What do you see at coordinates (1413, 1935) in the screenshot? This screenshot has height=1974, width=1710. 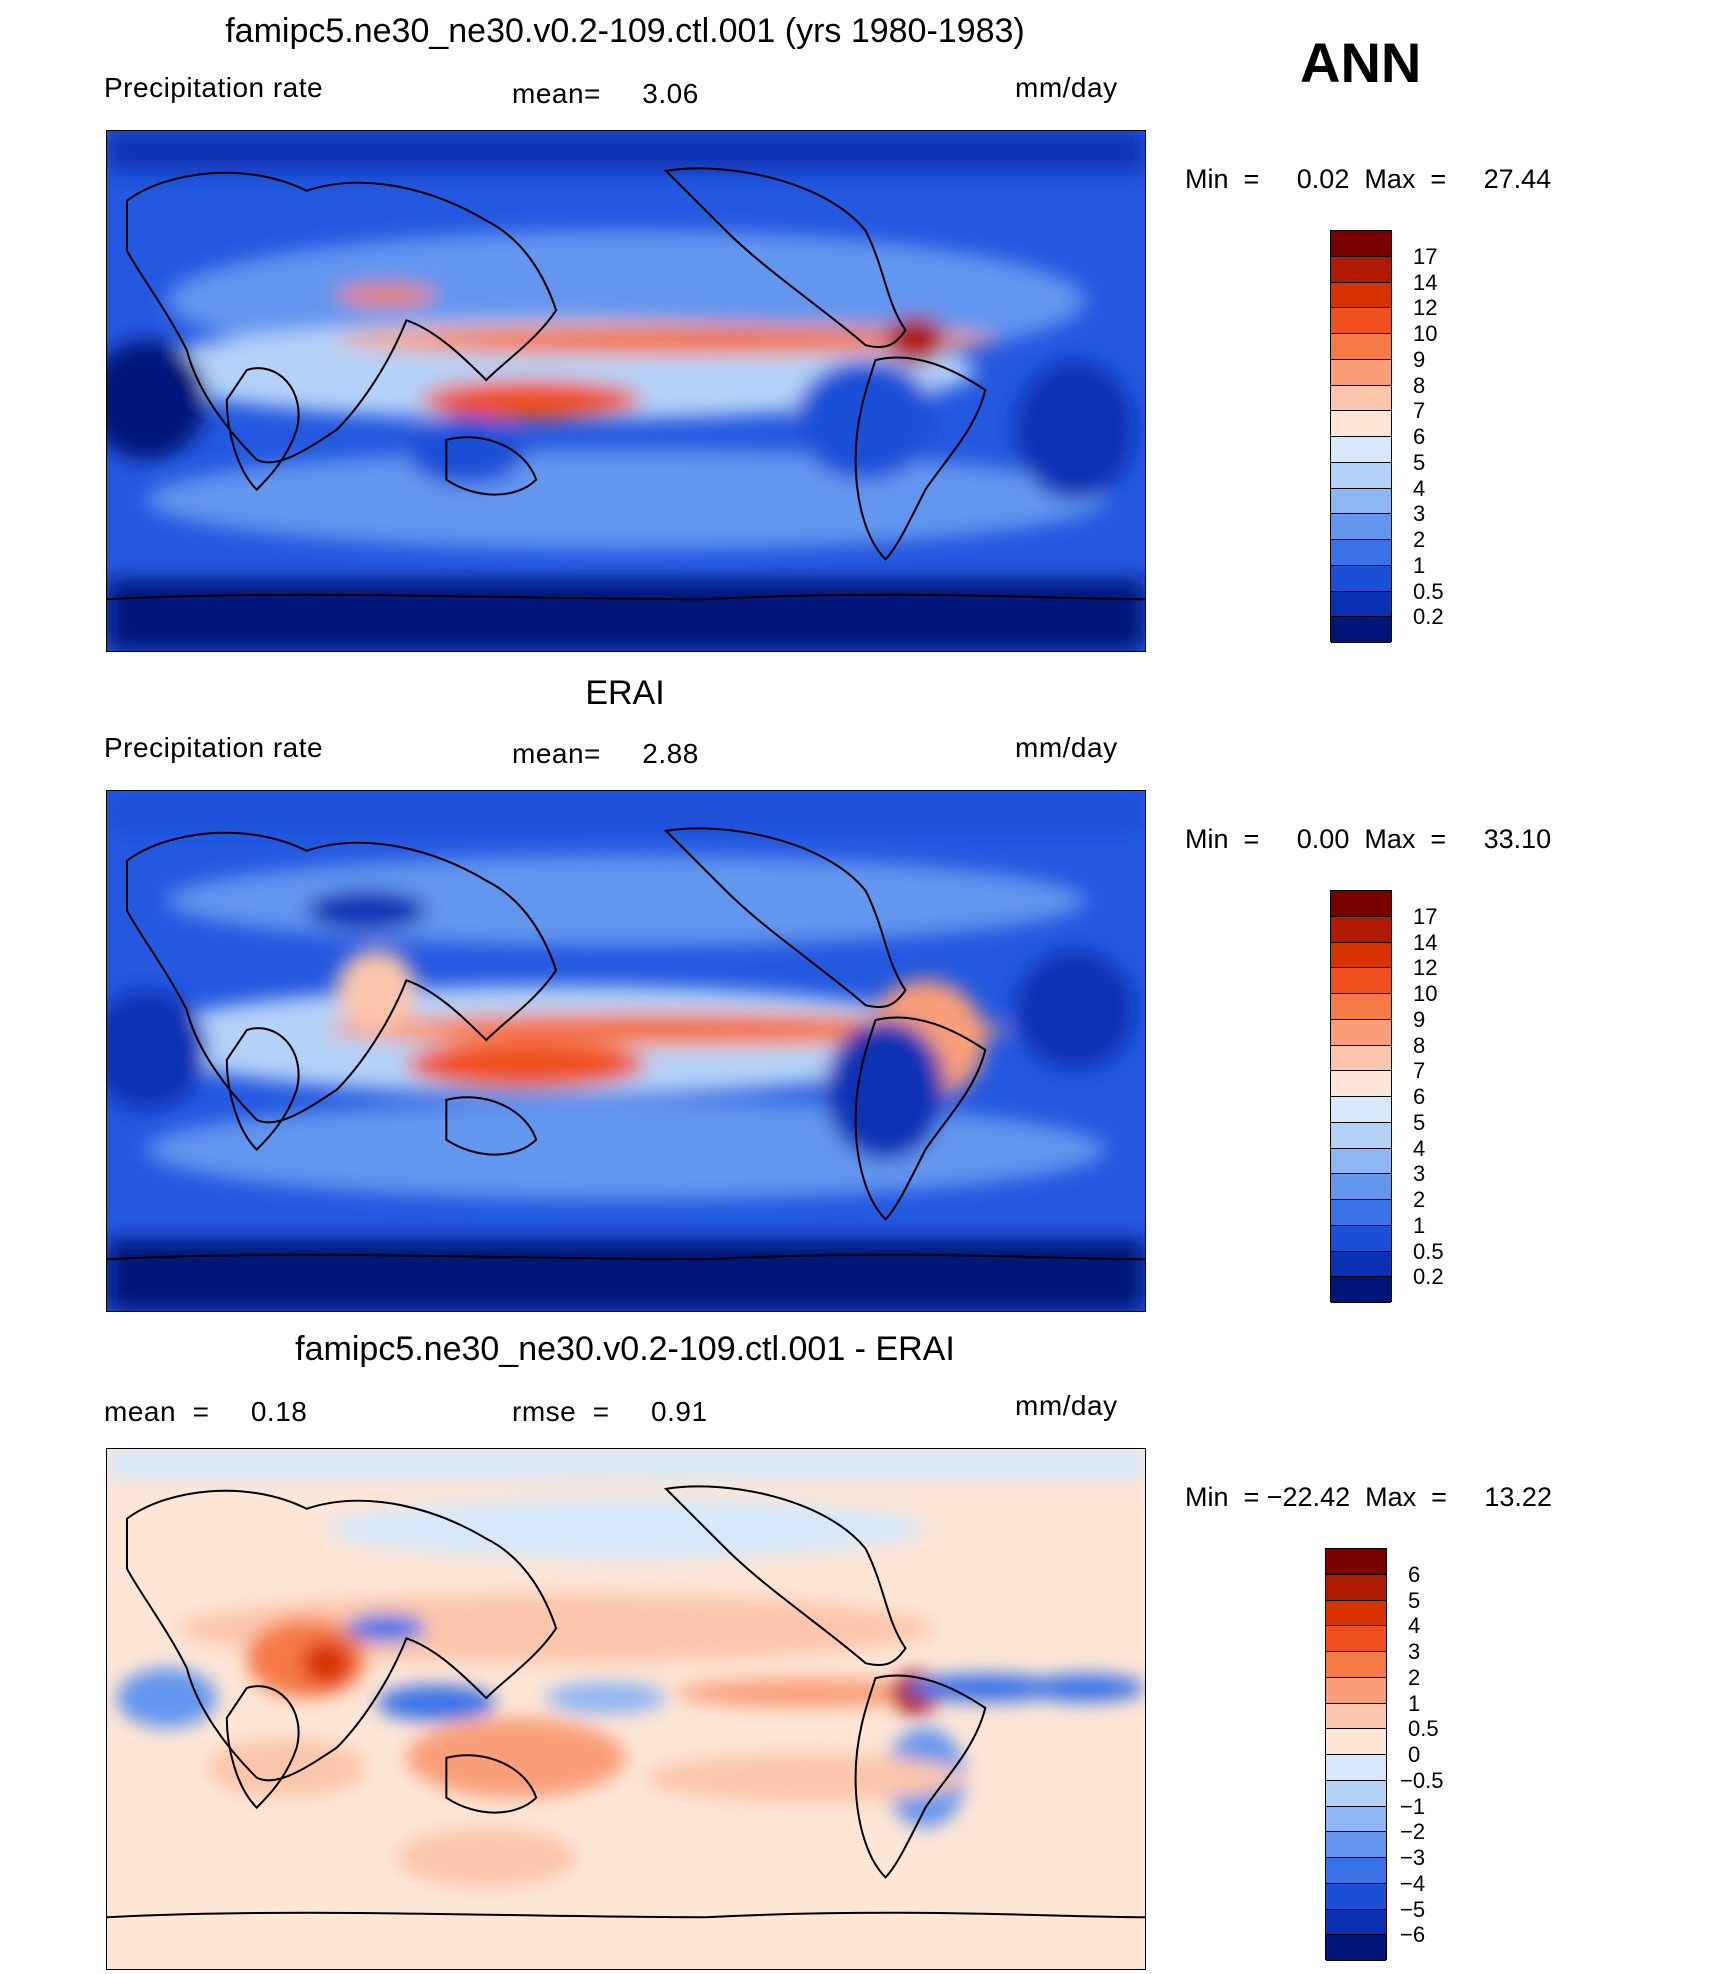 I see `colorbar-tick-label: −6` at bounding box center [1413, 1935].